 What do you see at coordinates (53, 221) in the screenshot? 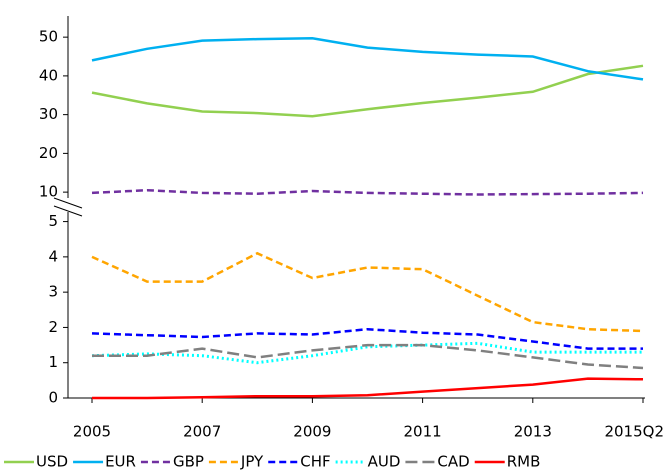
I see `y-tick-label: 5` at bounding box center [53, 221].